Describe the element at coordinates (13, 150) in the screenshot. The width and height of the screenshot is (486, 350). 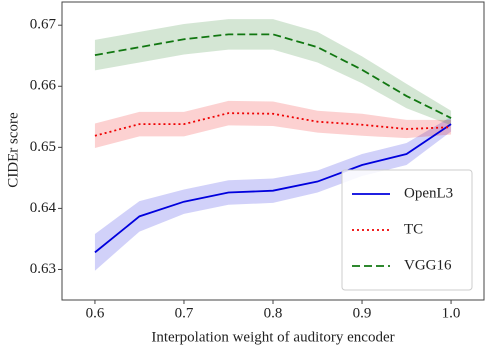
I see `y-axis-label: CIDEr score` at that location.